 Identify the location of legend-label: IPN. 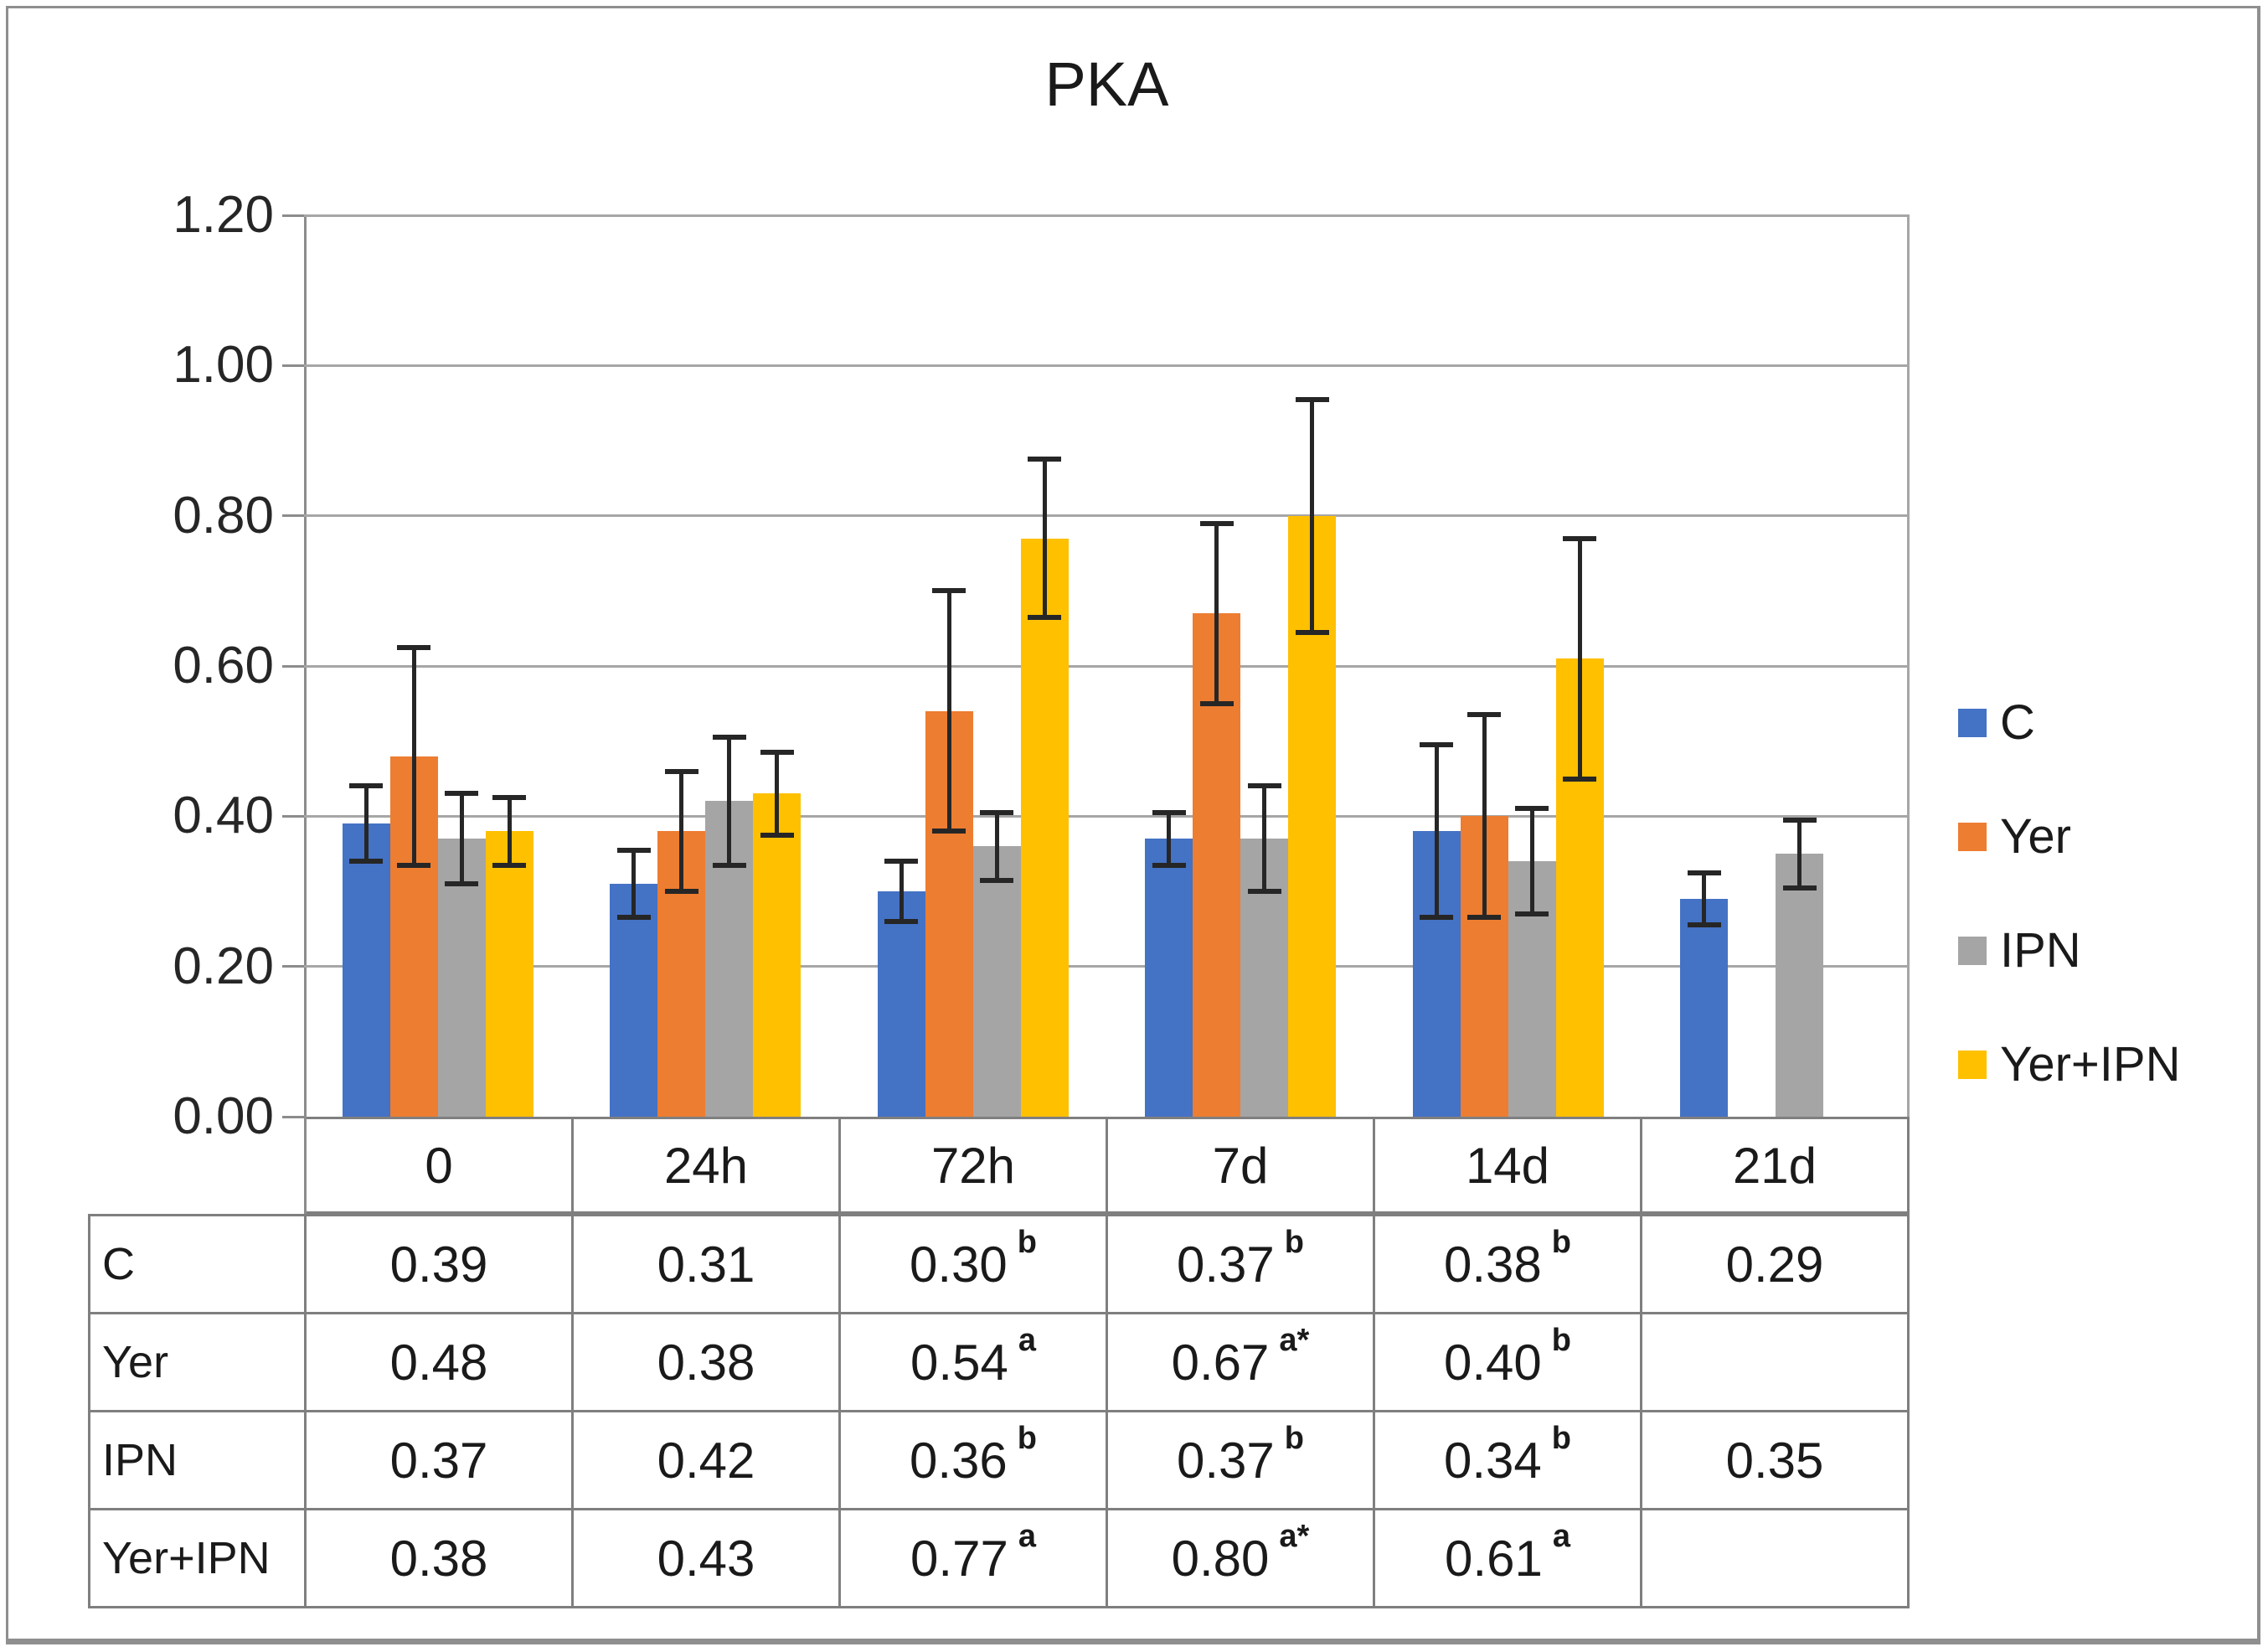
(2040, 950).